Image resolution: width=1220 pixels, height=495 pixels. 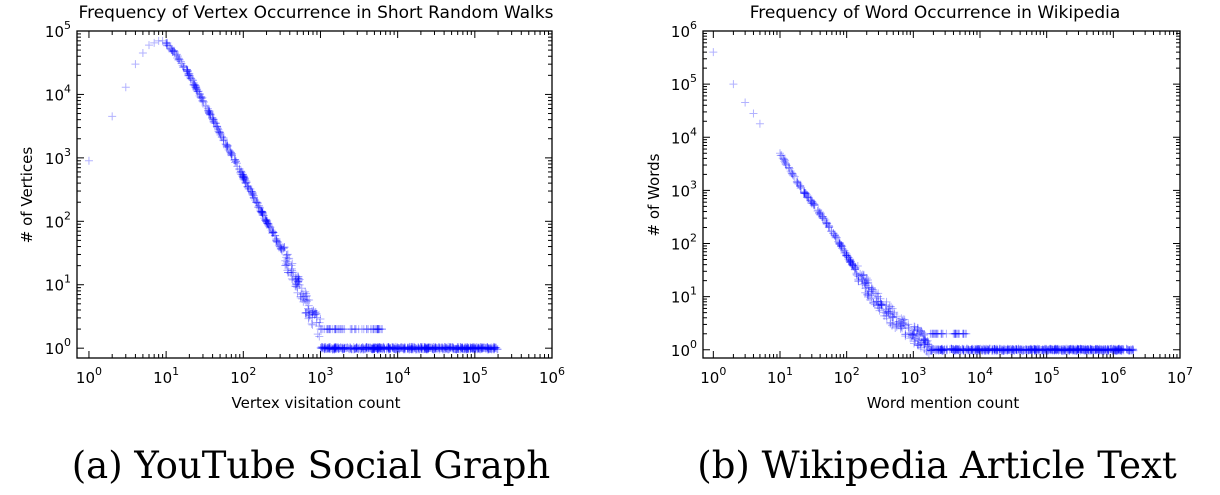 I want to click on y-tick-label: 10³, so click(x=684, y=189).